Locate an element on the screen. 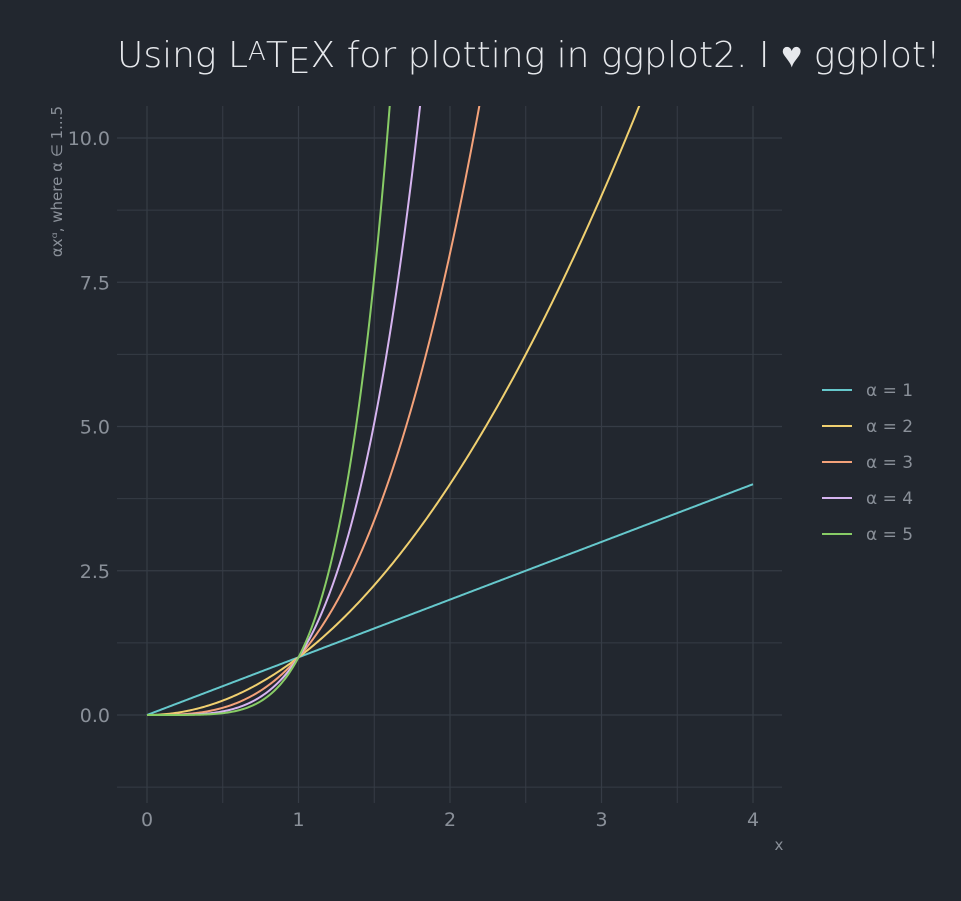  legend-item: α = 5 is located at coordinates (867, 535).